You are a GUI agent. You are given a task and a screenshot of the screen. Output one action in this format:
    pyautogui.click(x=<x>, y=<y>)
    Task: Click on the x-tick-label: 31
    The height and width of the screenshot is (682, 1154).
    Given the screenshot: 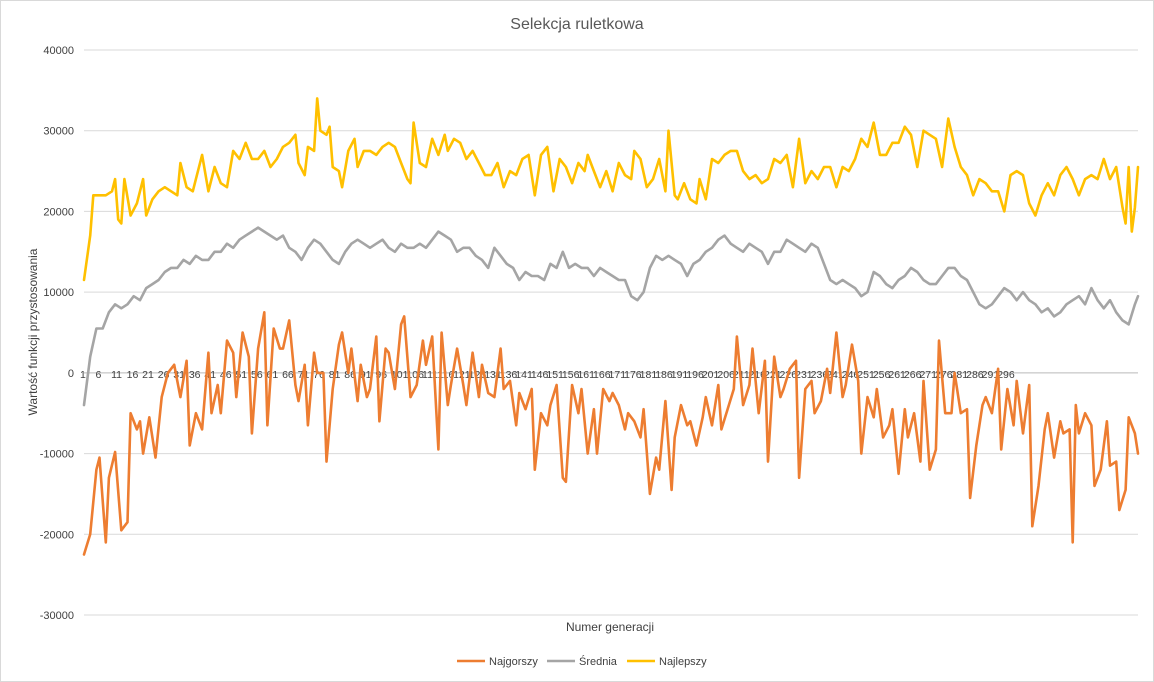 What is the action you would take?
    pyautogui.click(x=179, y=375)
    